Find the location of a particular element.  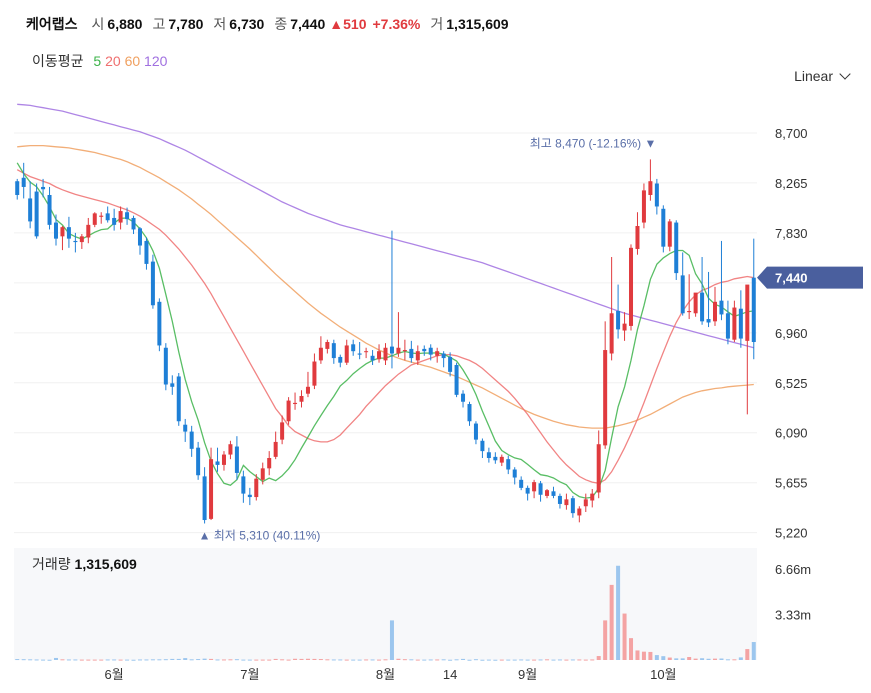

ma20-legend: 20 is located at coordinates (113, 61).